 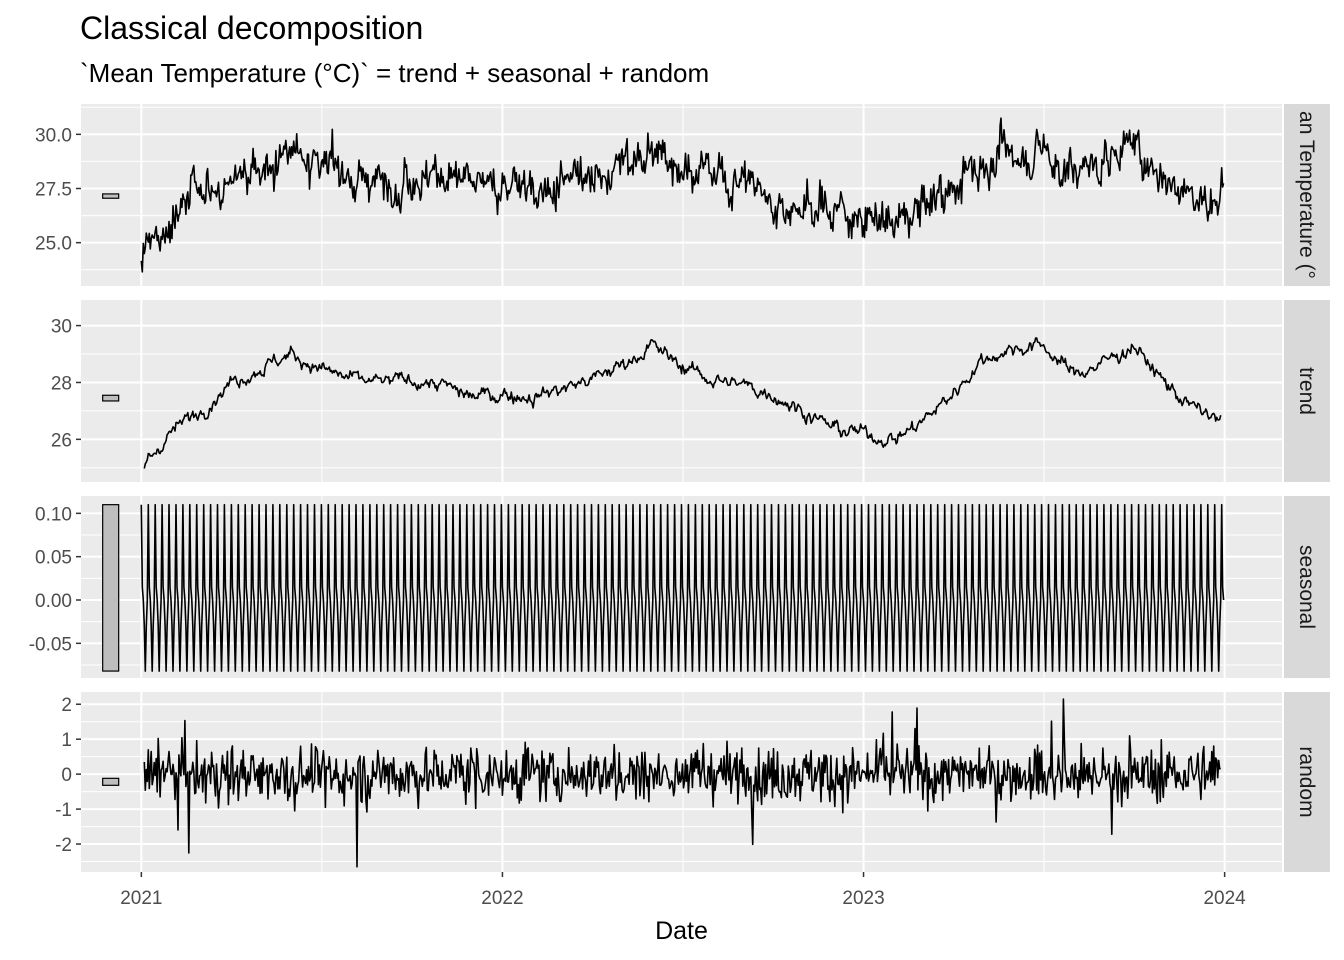 I want to click on x-axis-title: Date, so click(x=681, y=931).